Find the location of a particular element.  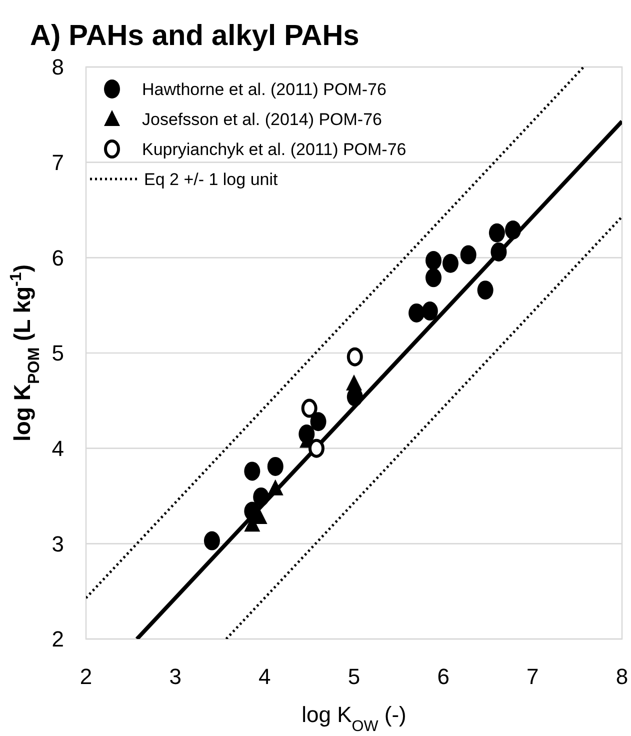

chart-title: A) PAHs and alkyl PAHs is located at coordinates (195, 36).